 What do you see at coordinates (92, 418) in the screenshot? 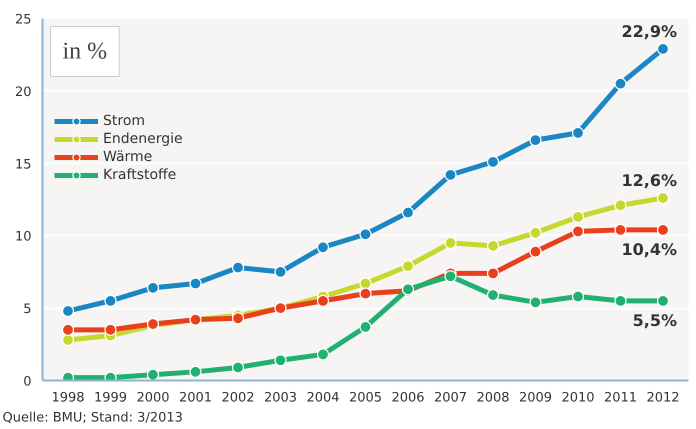
I see `source-note: Quelle: BMU; Stand: 3/2013` at bounding box center [92, 418].